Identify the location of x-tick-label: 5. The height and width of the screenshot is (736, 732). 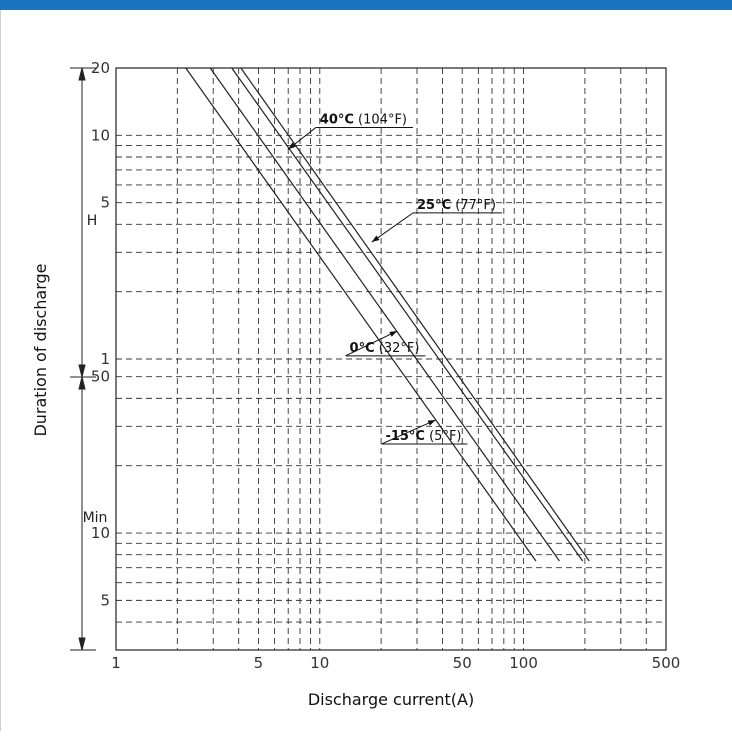
(259, 663).